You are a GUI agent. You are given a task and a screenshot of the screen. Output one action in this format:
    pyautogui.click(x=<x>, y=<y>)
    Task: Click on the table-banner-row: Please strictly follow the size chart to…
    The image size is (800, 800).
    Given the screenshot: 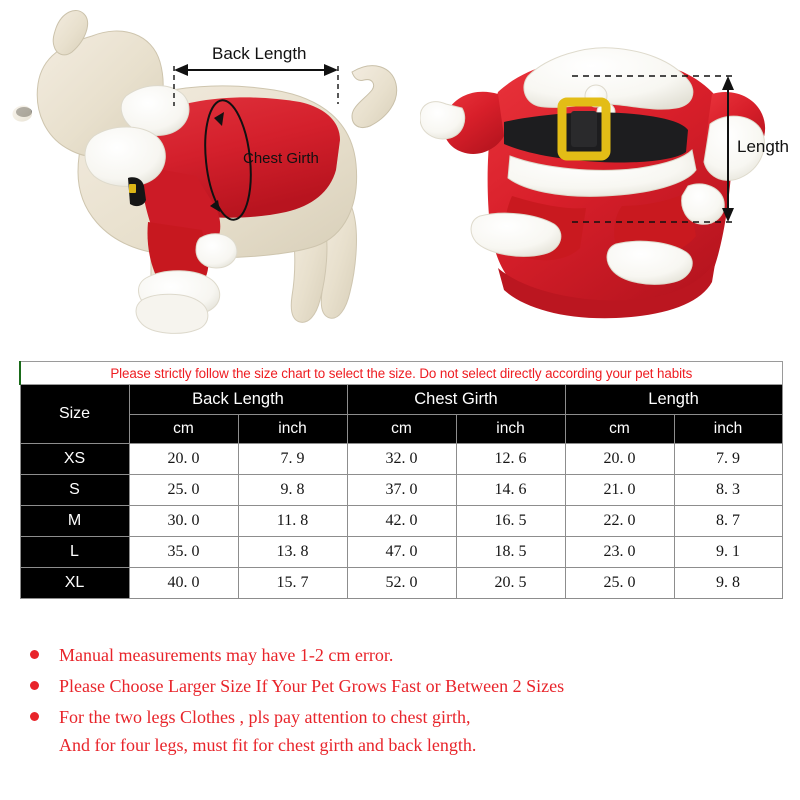 What is the action you would take?
    pyautogui.click(x=400, y=373)
    